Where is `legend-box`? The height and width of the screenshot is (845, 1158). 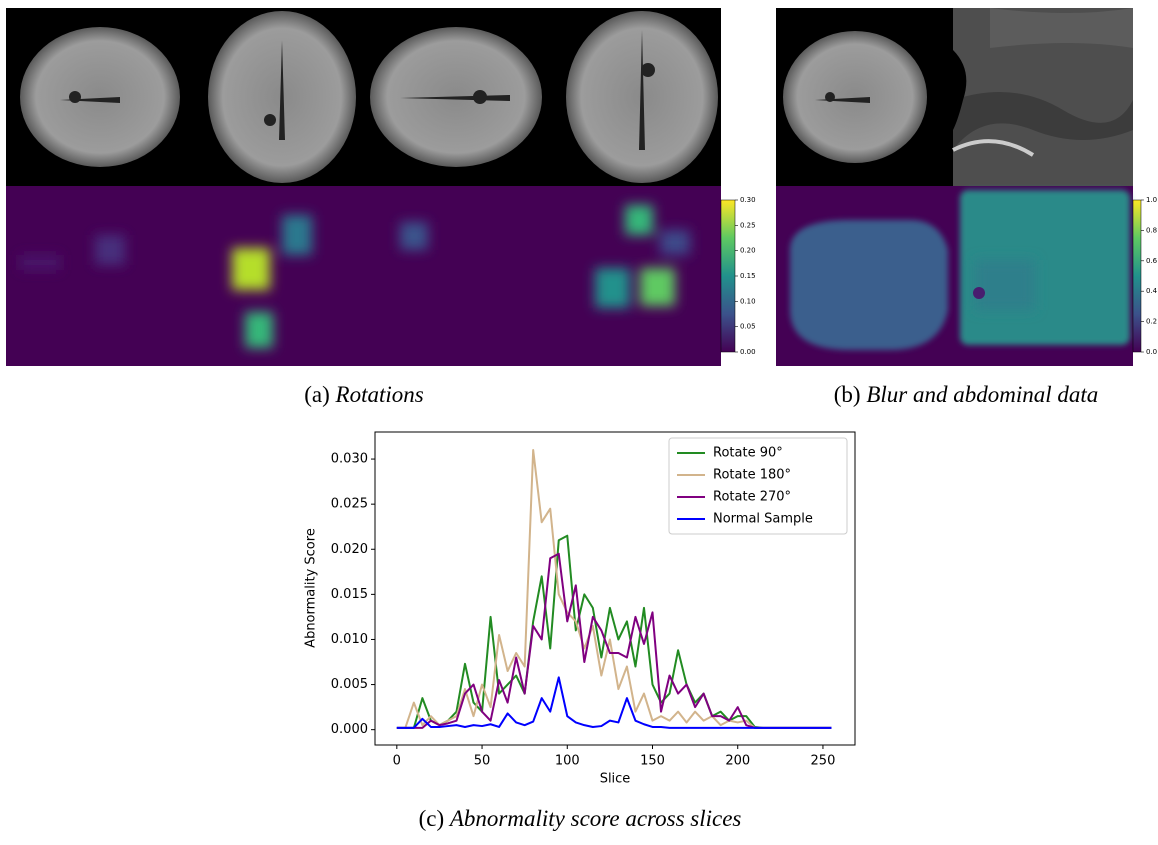 legend-box is located at coordinates (758, 486).